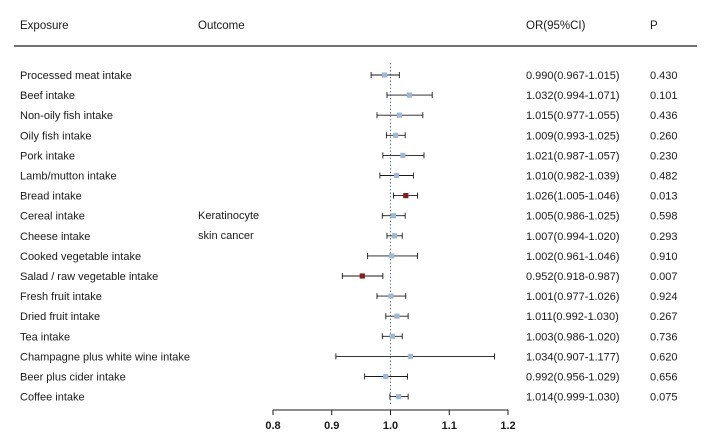 The width and height of the screenshot is (711, 443). Describe the element at coordinates (228, 216) in the screenshot. I see `outcome-label-line1: Keratinocyte` at that location.